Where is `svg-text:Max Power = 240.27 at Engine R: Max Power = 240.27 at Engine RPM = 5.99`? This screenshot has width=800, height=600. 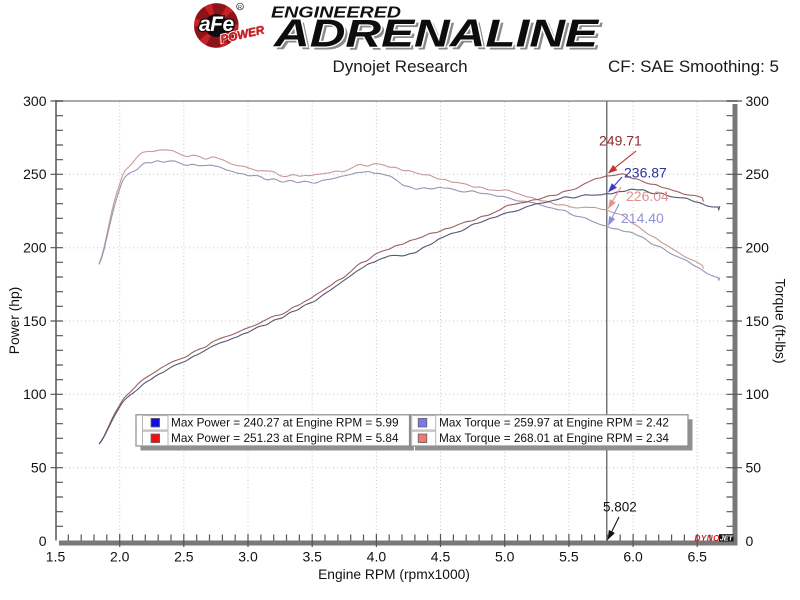
svg-text:Max Power = 240.27 at Engine R: Max Power = 240.27 at Engine RPM = 5.99 is located at coordinates (285, 422).